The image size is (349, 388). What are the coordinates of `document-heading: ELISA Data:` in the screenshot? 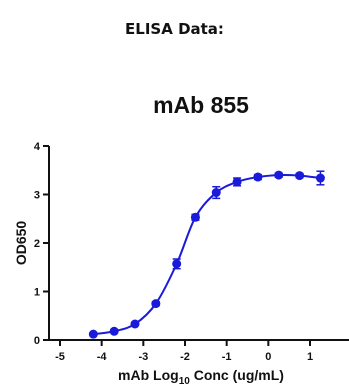 It's located at (174, 29).